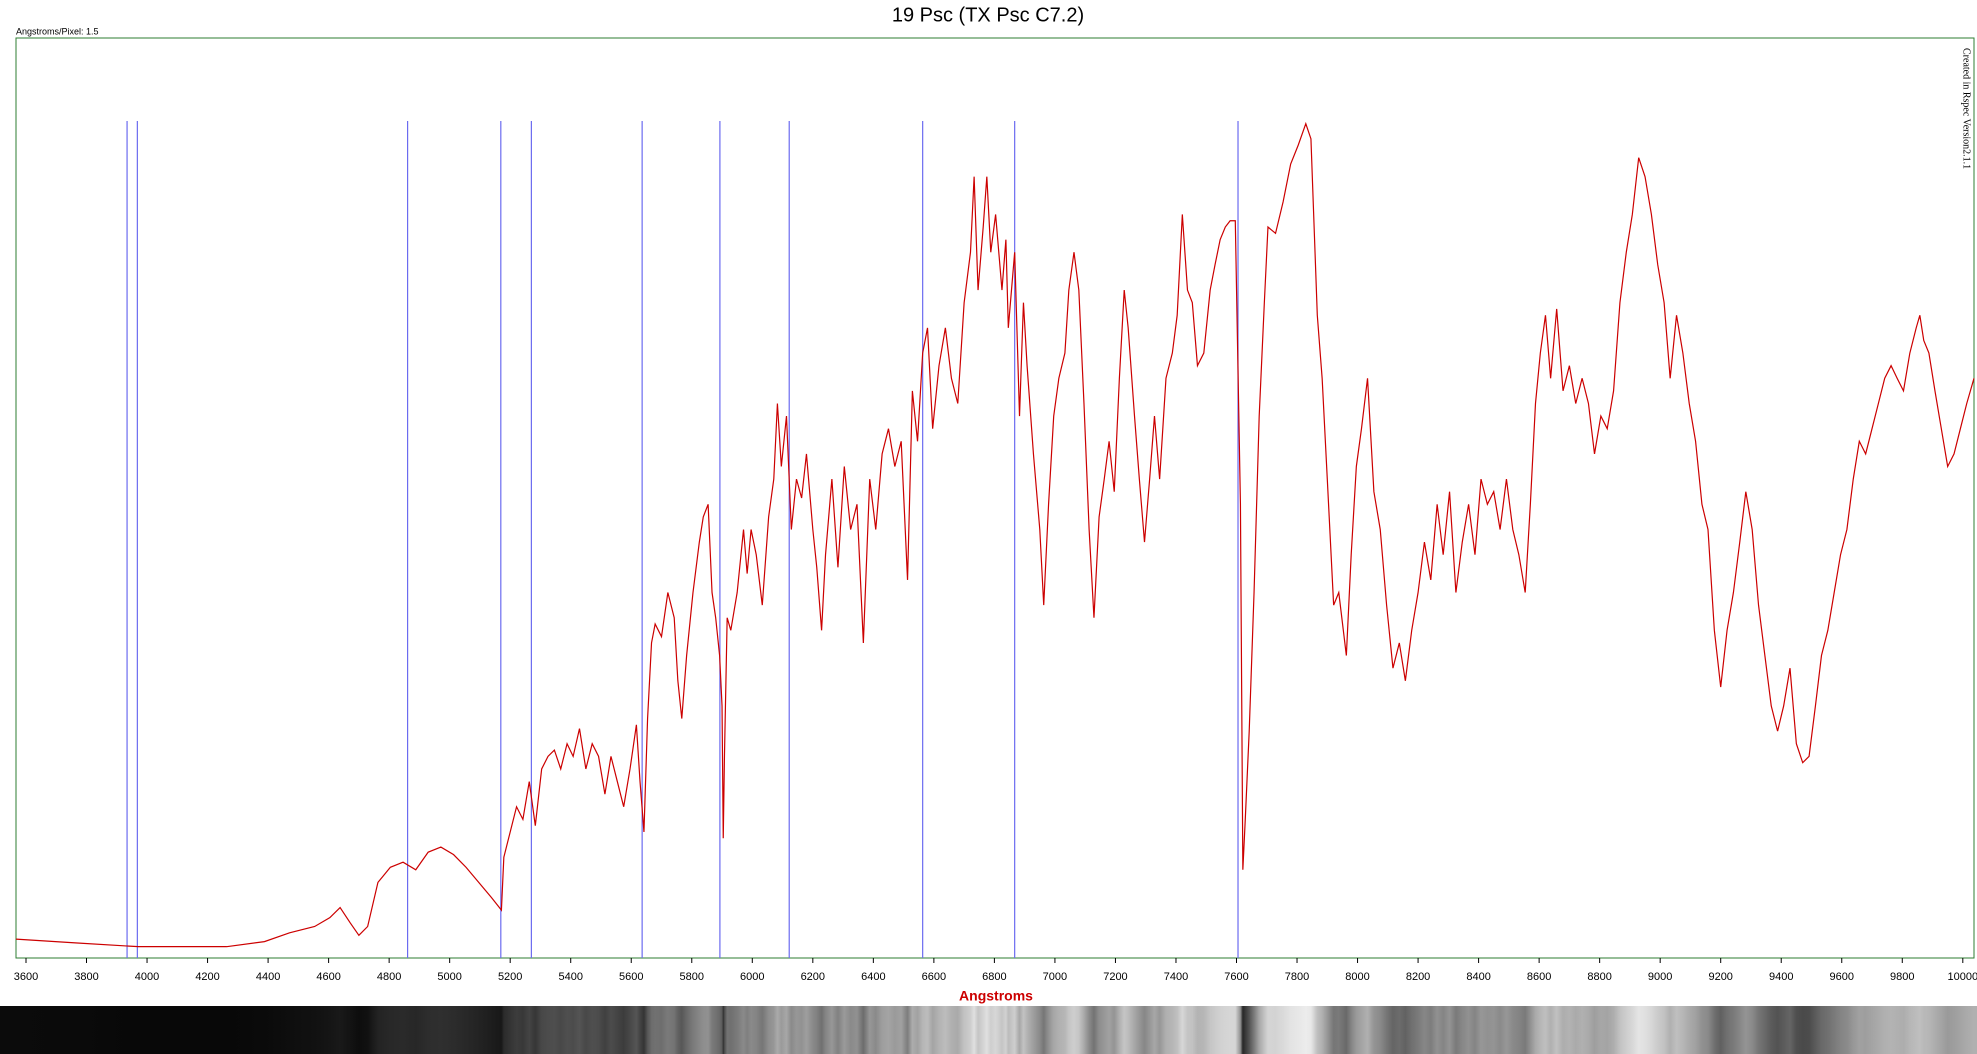 Image resolution: width=1977 pixels, height=1054 pixels. I want to click on x-tick-label: 5600, so click(631, 977).